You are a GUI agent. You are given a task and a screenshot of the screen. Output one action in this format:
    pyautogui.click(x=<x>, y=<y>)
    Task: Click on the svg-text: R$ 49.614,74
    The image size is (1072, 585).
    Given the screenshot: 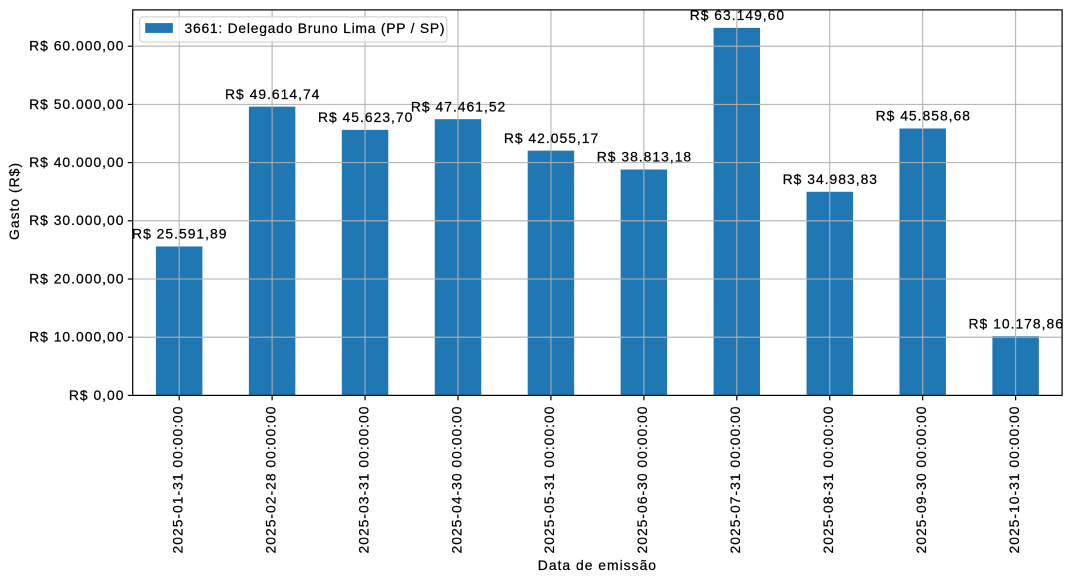 What is the action you would take?
    pyautogui.click(x=272, y=94)
    